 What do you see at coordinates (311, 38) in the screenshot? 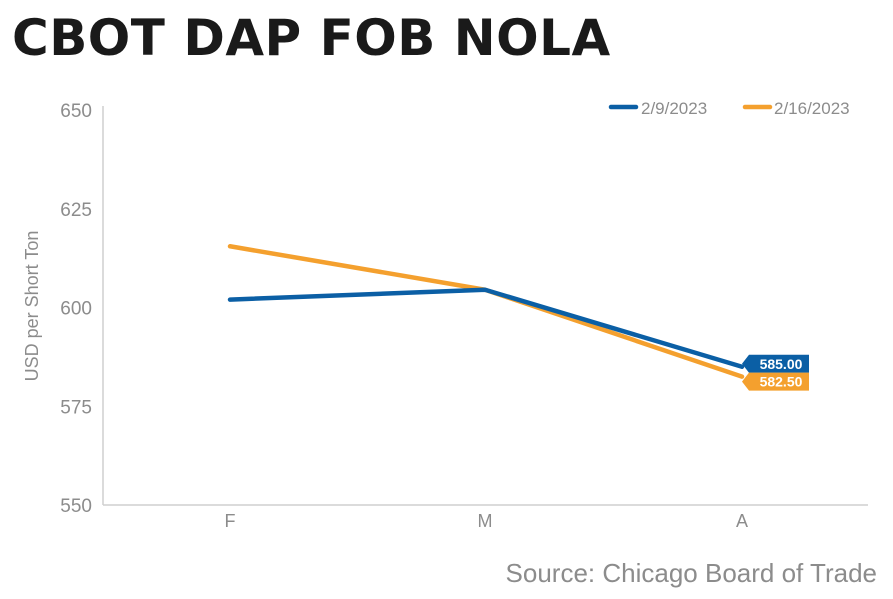
I see `chart-title: CBOT DAP FOB NOLA` at bounding box center [311, 38].